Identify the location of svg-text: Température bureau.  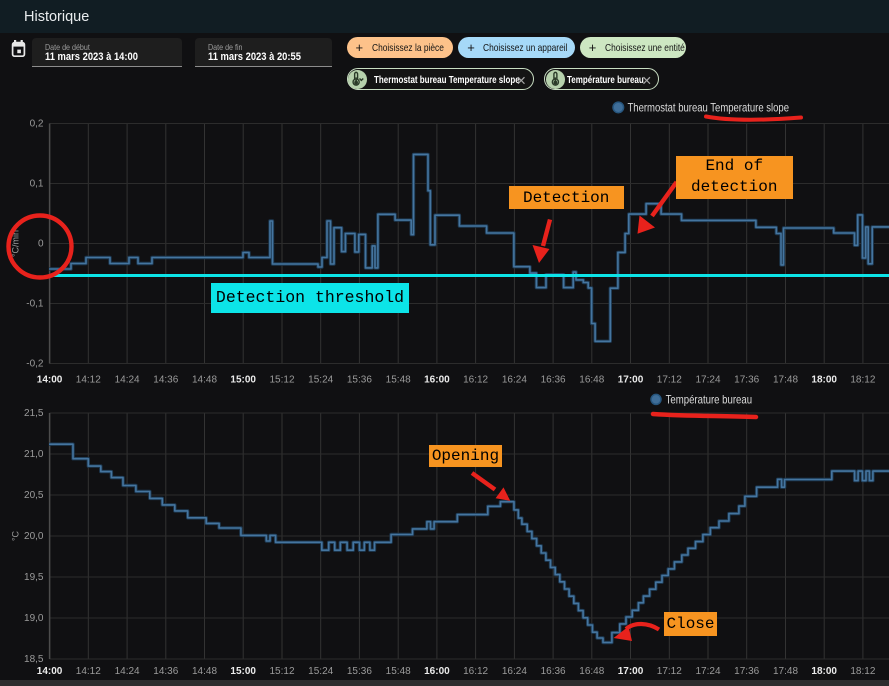
(709, 400).